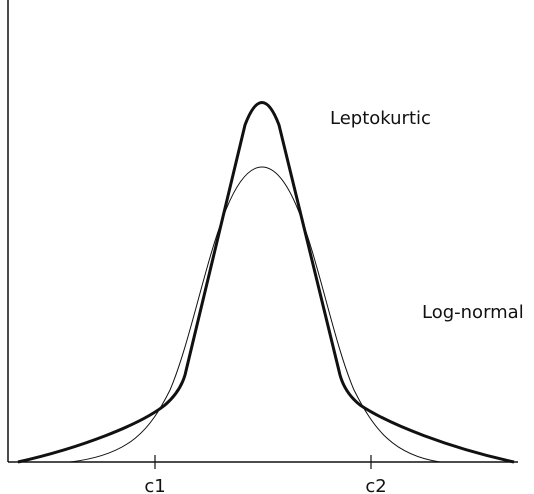  What do you see at coordinates (380, 118) in the screenshot?
I see `curve-label: Leptokurtic` at bounding box center [380, 118].